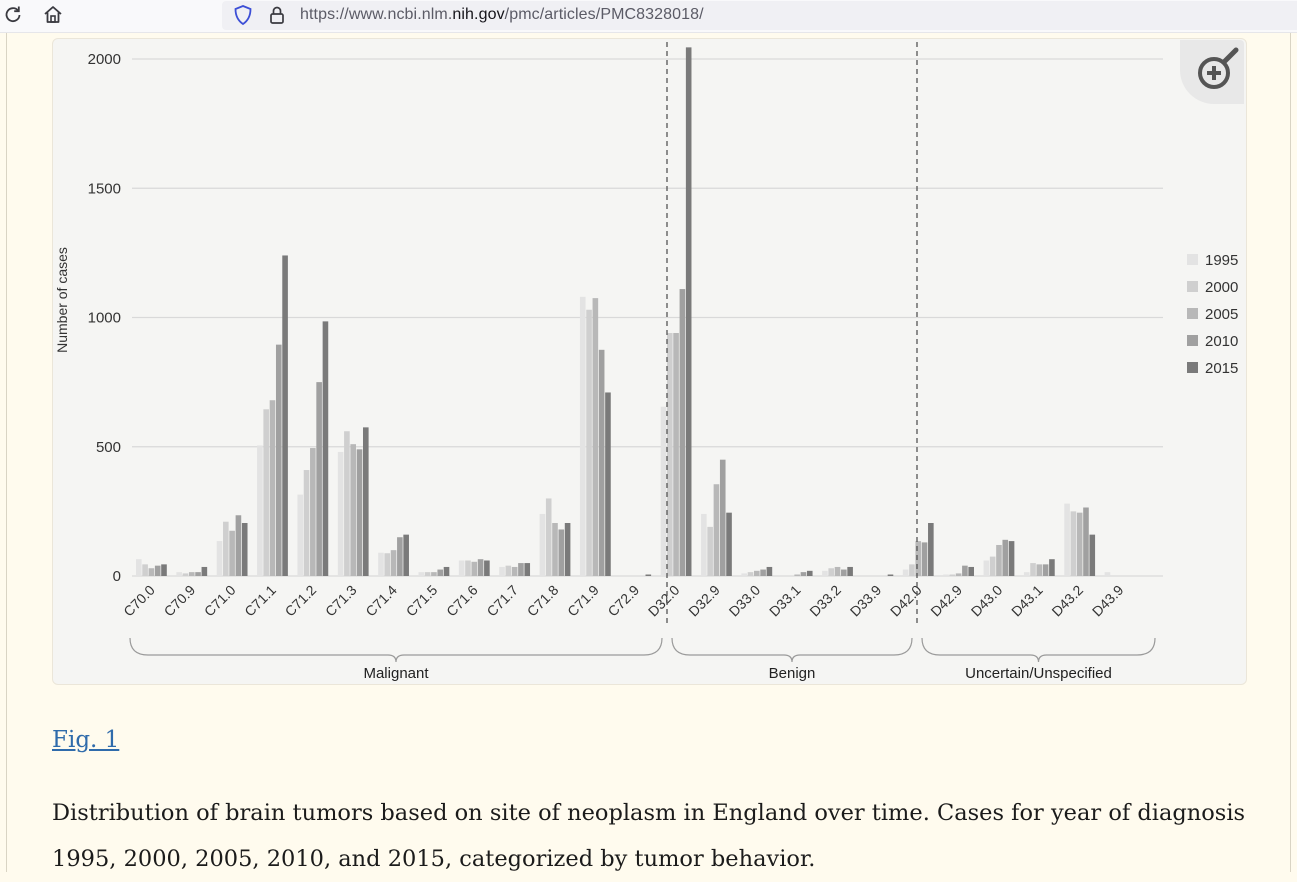 The width and height of the screenshot is (1297, 882). Describe the element at coordinates (313, 512) in the screenshot. I see `bar-C71.2-2005` at that location.